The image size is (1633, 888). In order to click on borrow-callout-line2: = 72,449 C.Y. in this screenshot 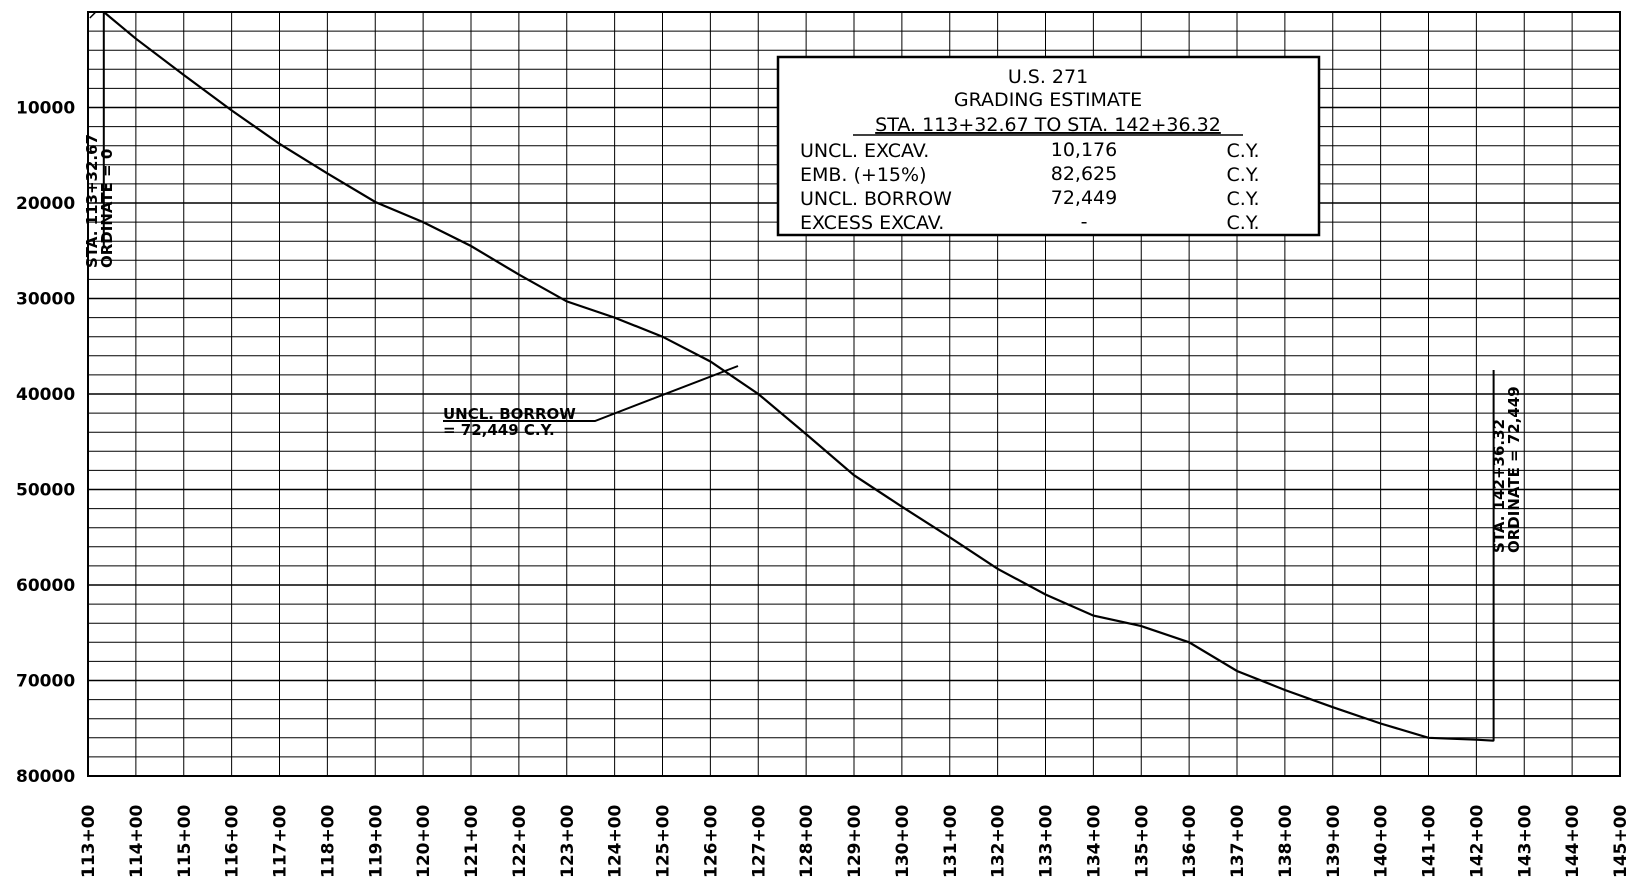, I will do `click(499, 430)`.